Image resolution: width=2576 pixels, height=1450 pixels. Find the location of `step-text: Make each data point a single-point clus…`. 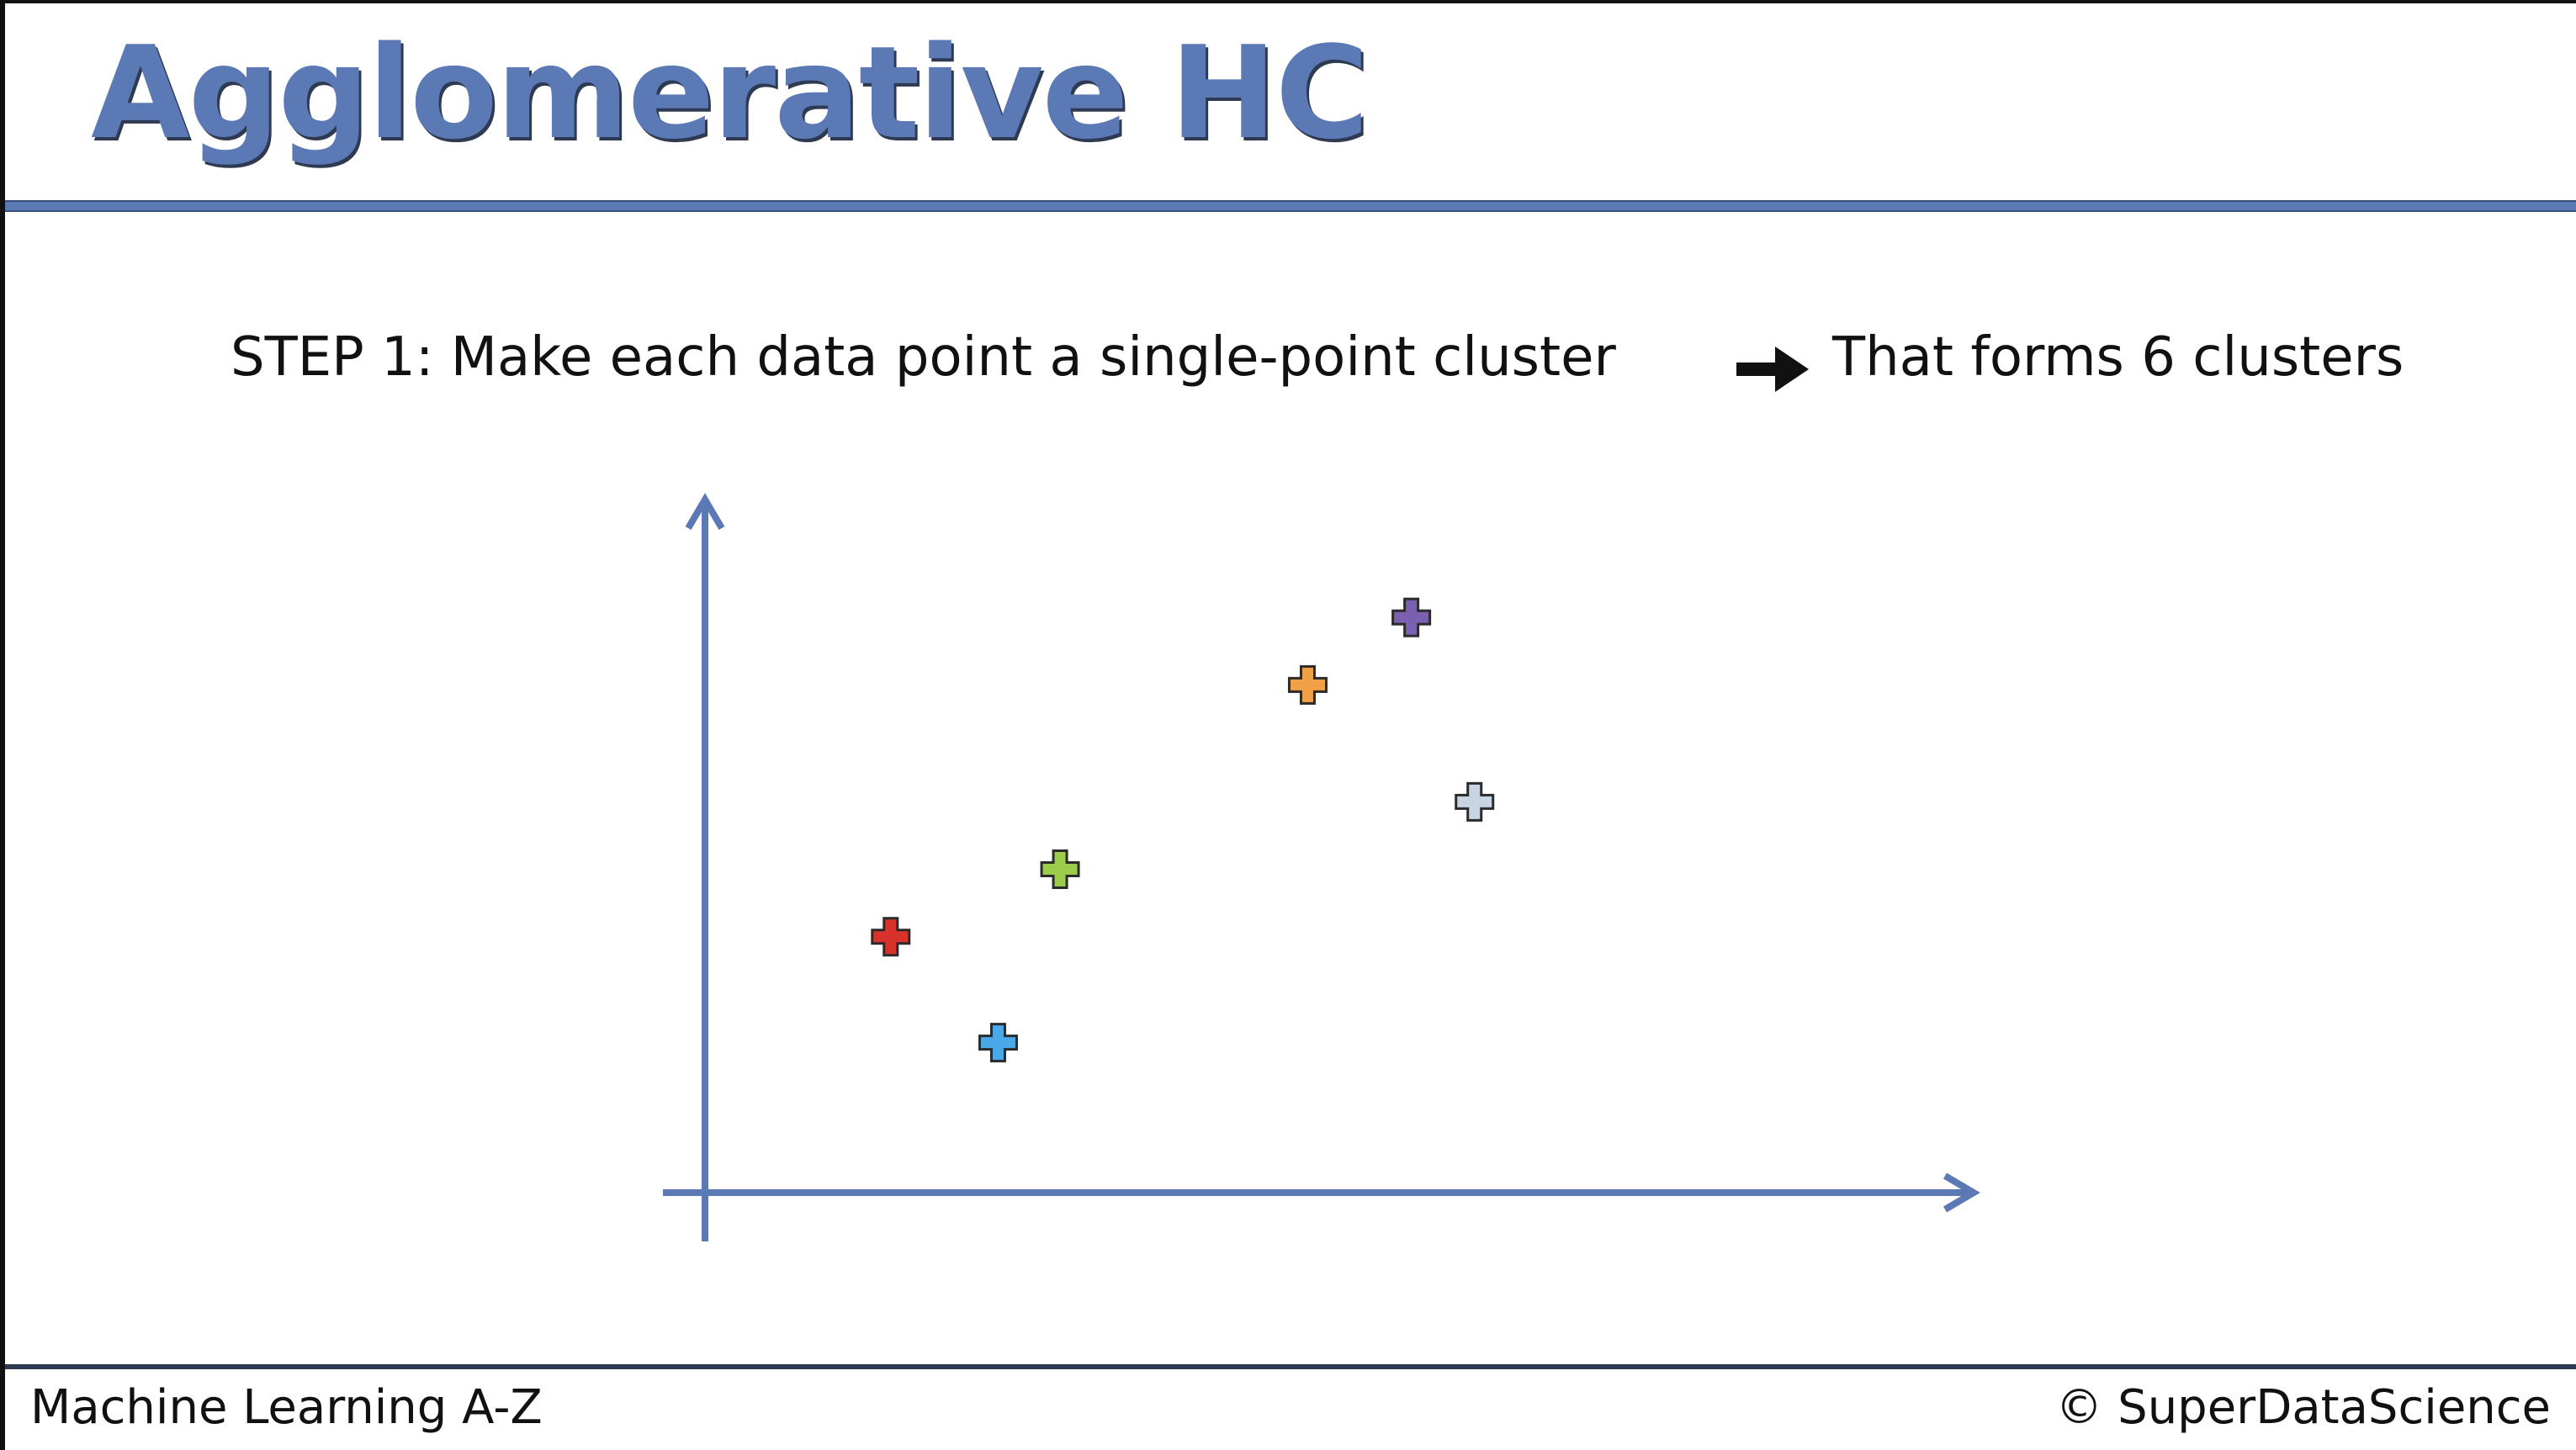

step-text: Make each data point a single-point clus… is located at coordinates (1024, 357).